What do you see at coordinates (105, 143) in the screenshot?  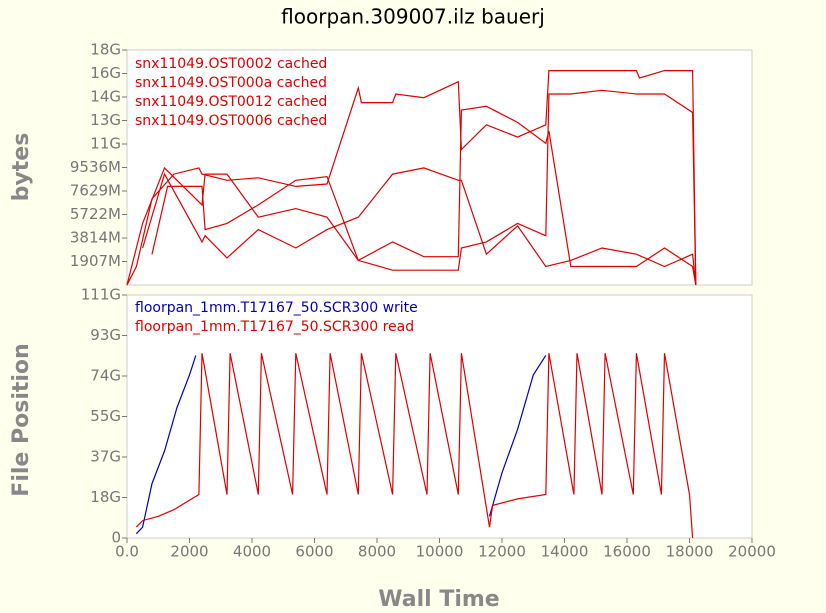 I see `y-tick-label: 11G` at bounding box center [105, 143].